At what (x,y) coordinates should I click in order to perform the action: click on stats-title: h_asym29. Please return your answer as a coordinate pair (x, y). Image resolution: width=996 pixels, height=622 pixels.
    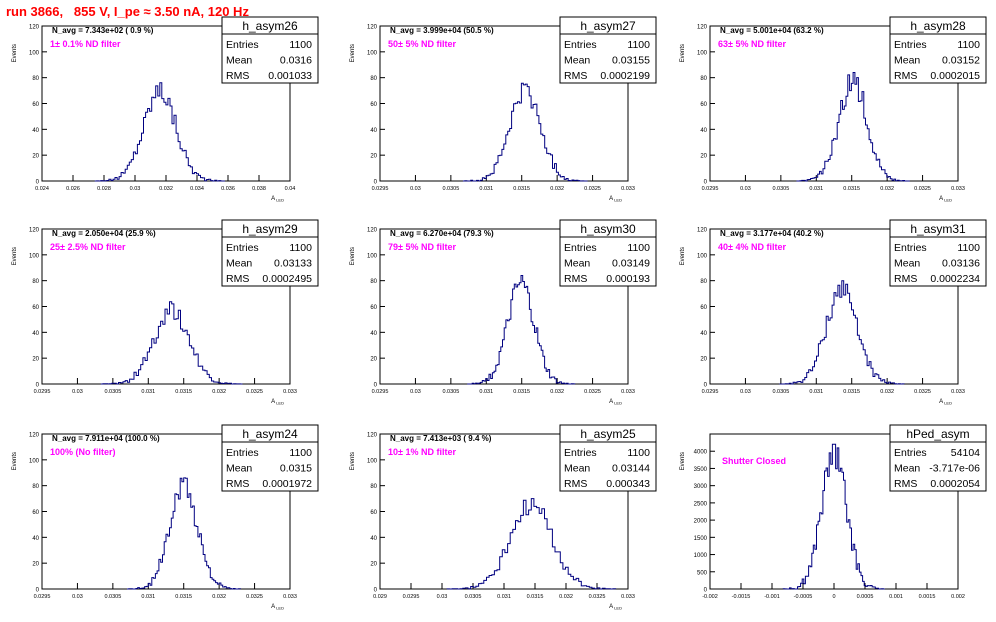
    Looking at the image, I should click on (270, 229).